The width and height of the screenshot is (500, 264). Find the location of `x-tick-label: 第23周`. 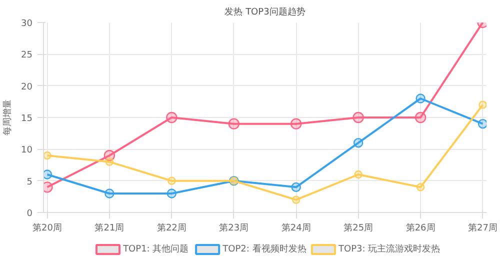

x-tick-label: 第23周 is located at coordinates (234, 228).